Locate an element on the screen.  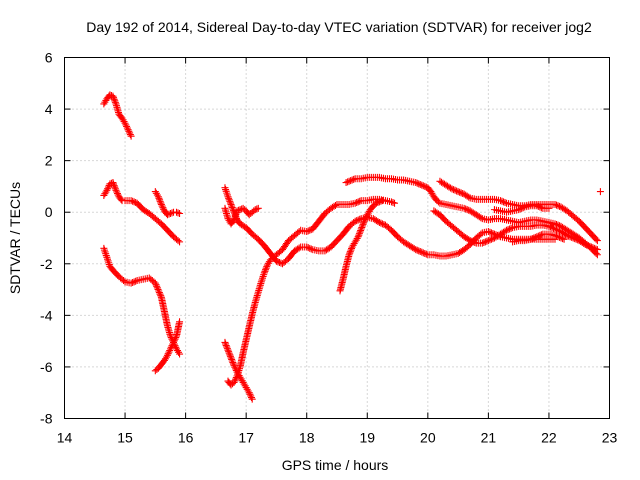
data-point-arc-e is located at coordinates (170, 349).